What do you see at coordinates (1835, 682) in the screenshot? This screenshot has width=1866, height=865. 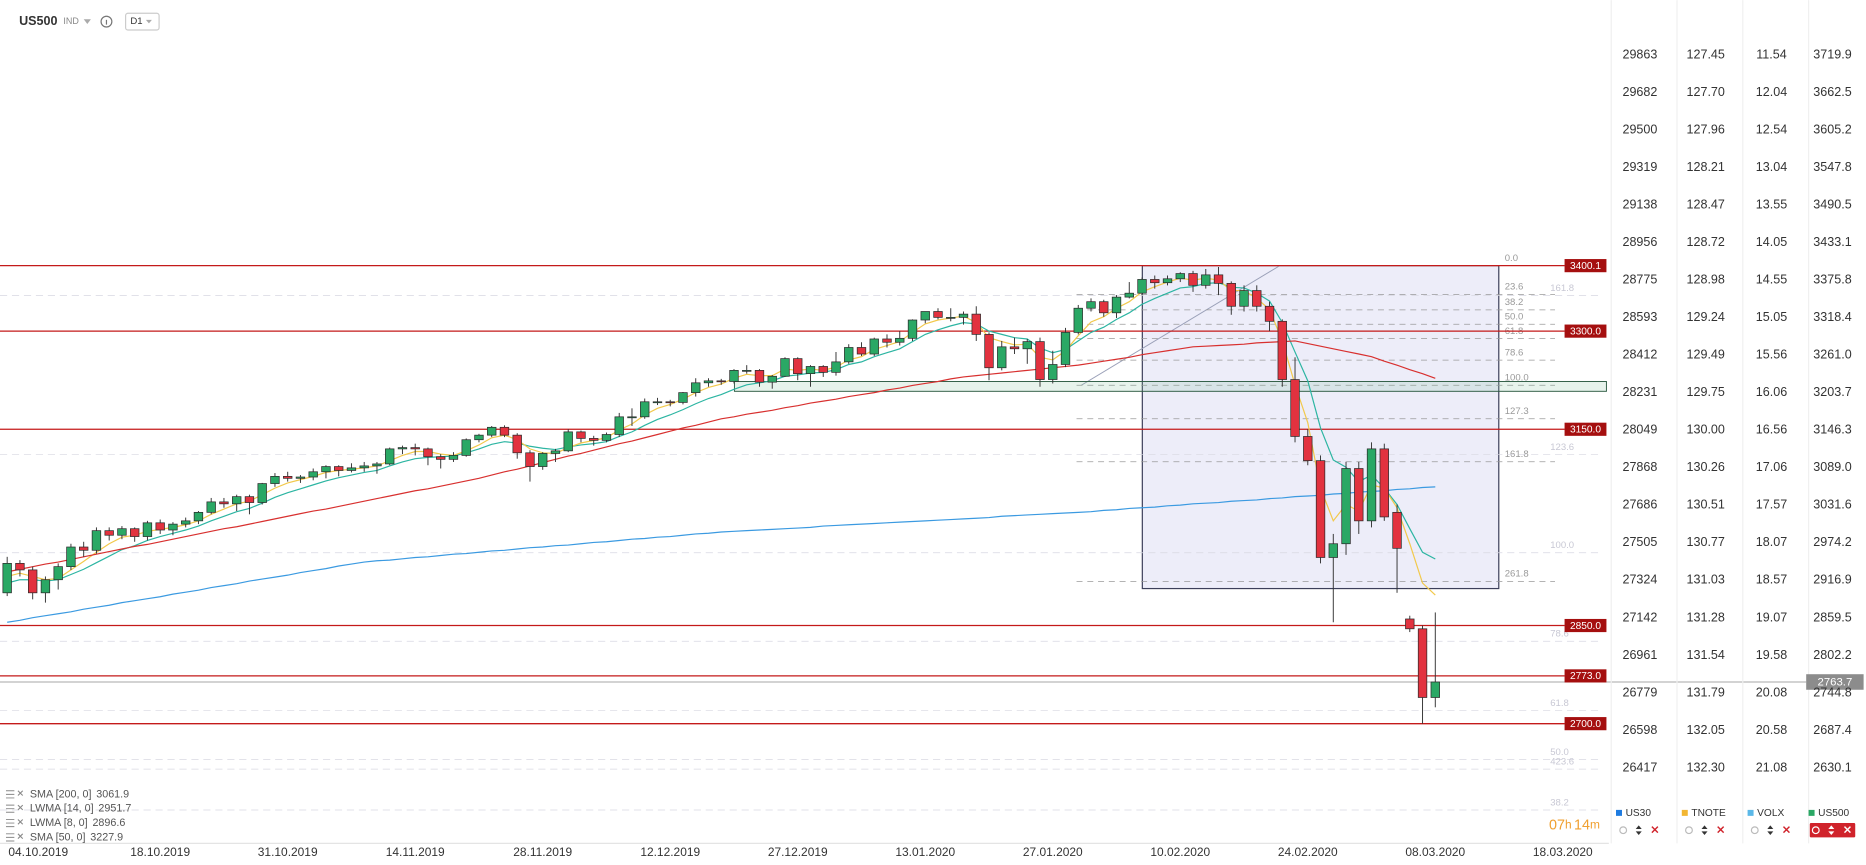 I see `current-price-tag` at bounding box center [1835, 682].